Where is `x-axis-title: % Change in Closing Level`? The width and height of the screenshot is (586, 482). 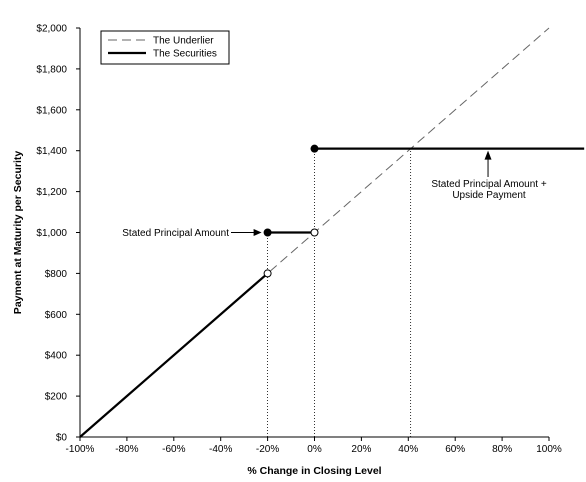
x-axis-title: % Change in Closing Level is located at coordinates (314, 471).